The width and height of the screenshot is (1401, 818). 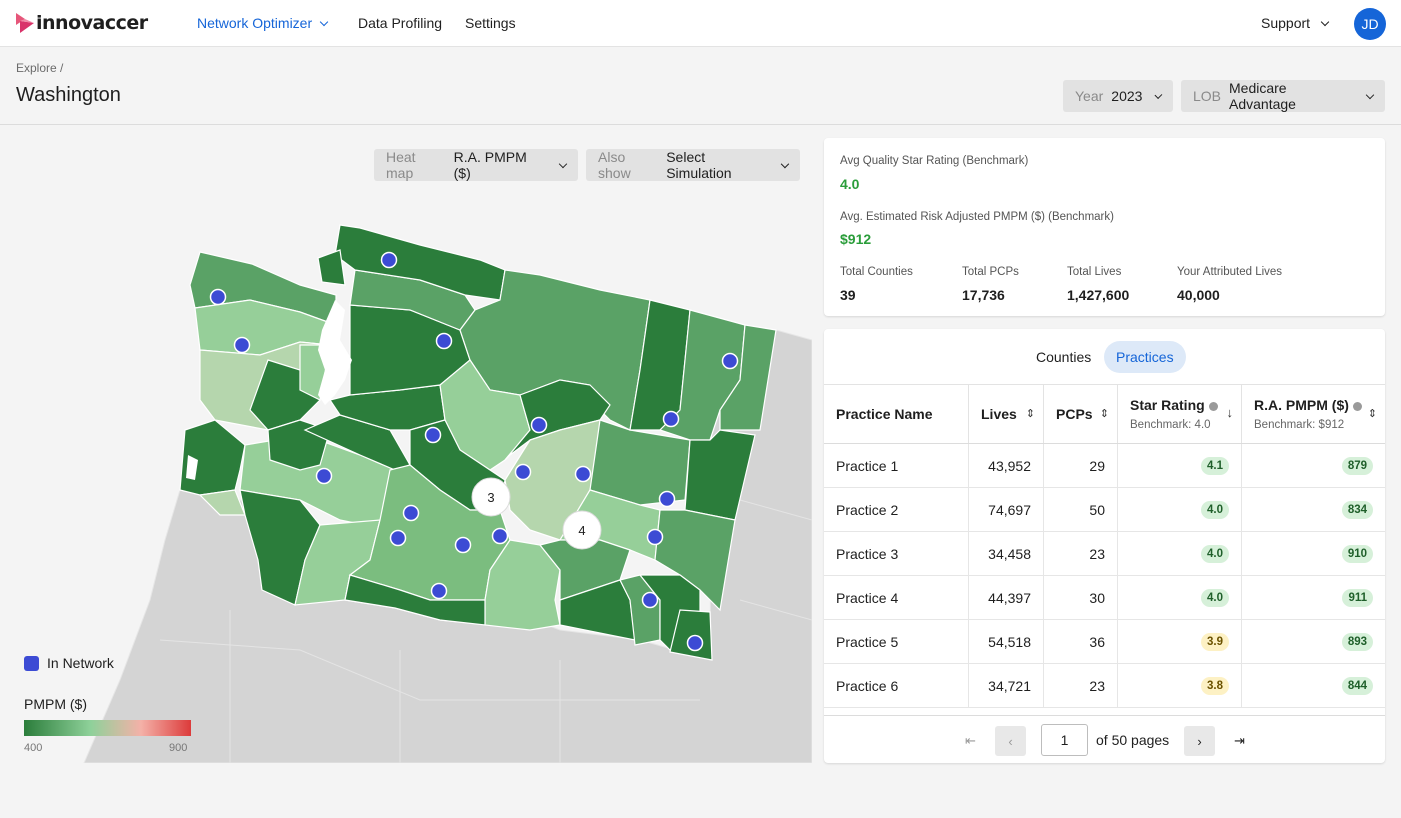 I want to click on cell-practice-name: Practice 6, so click(x=896, y=686).